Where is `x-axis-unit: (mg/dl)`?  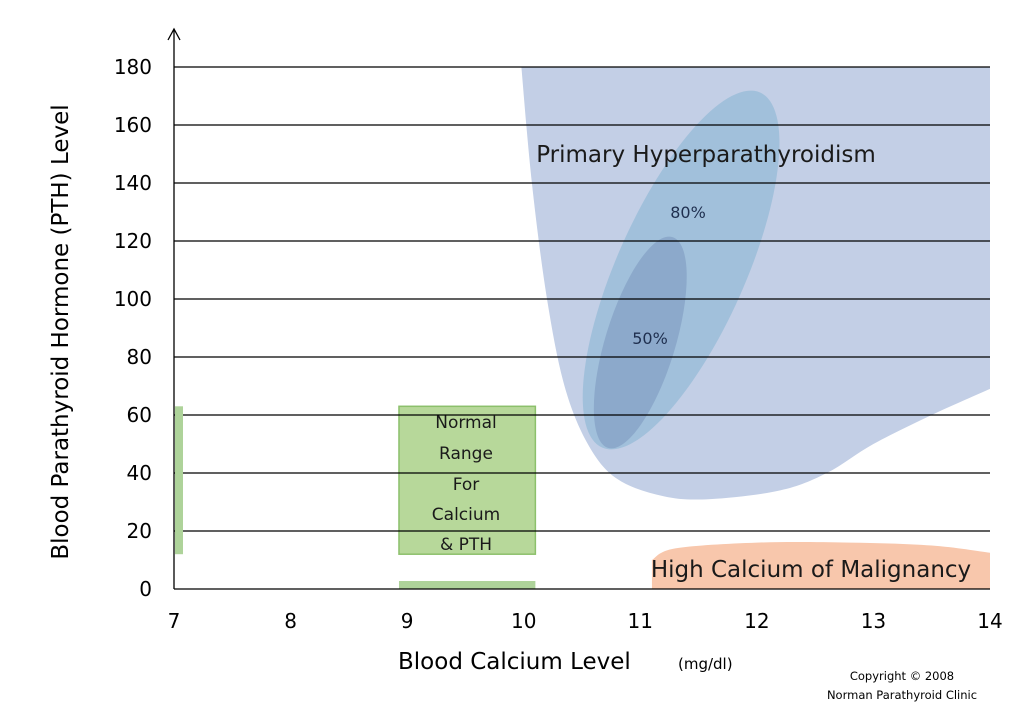 x-axis-unit: (mg/dl) is located at coordinates (705, 664).